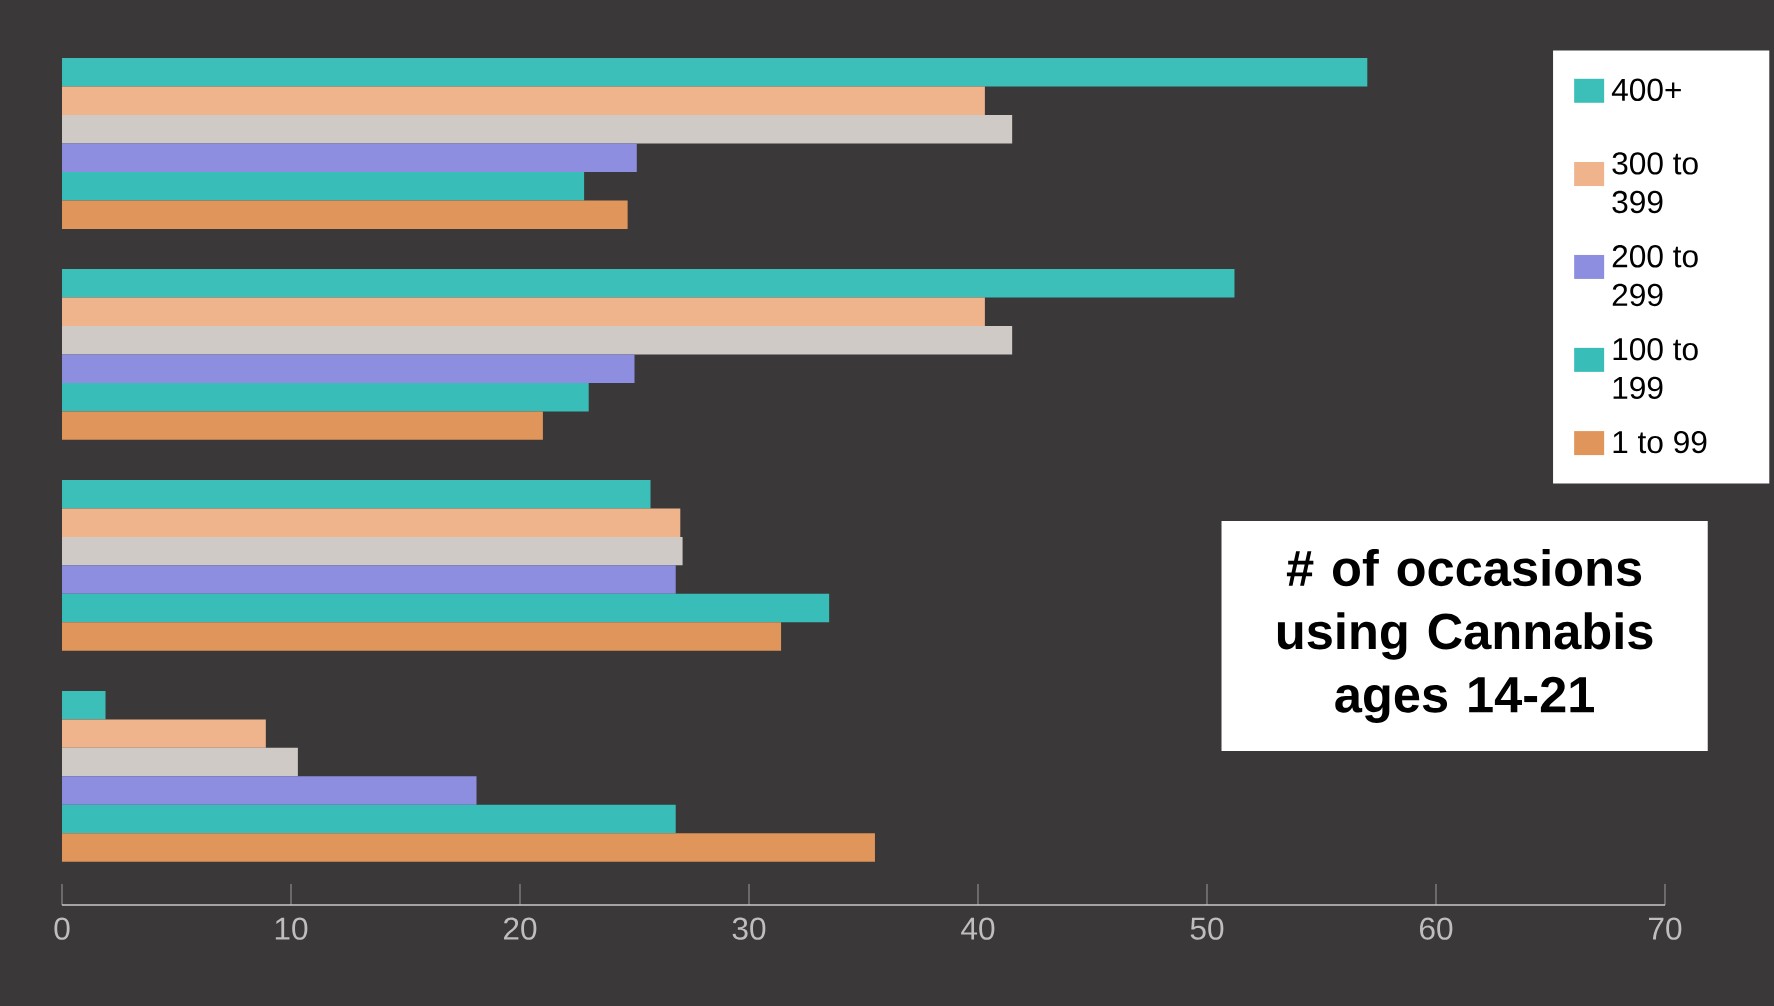 This screenshot has width=1774, height=1006. Describe the element at coordinates (291, 928) in the screenshot. I see `x-tick-label: 10` at that location.